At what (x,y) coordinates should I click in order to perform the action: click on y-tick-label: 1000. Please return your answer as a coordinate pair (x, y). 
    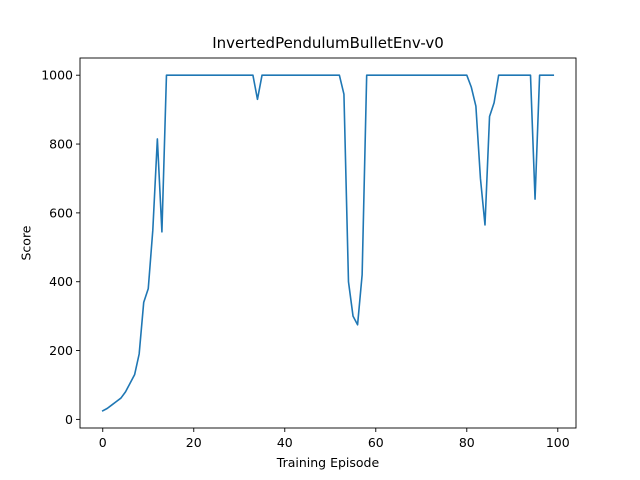
    Looking at the image, I should click on (57, 75).